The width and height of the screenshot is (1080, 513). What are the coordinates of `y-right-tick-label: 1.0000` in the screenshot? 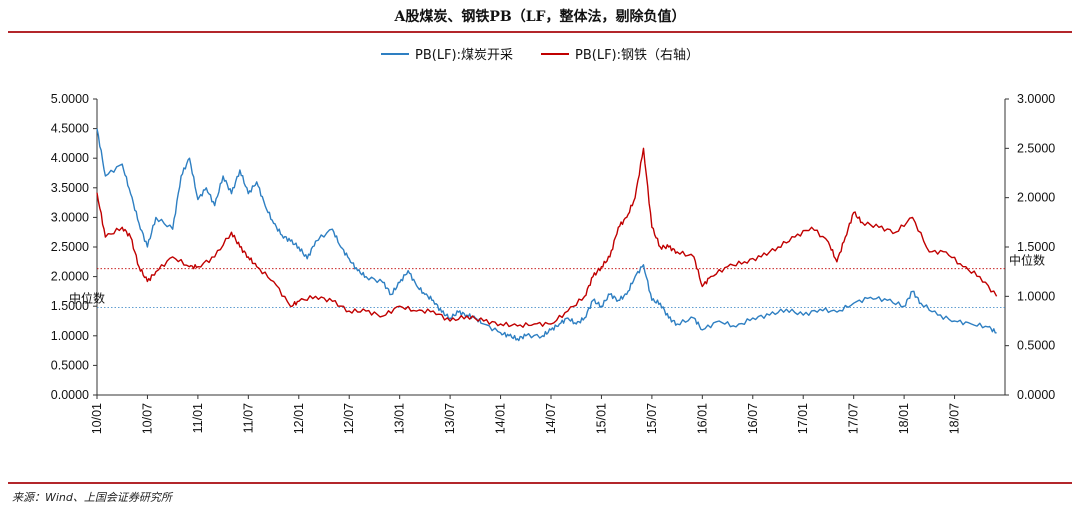 It's located at (1036, 296).